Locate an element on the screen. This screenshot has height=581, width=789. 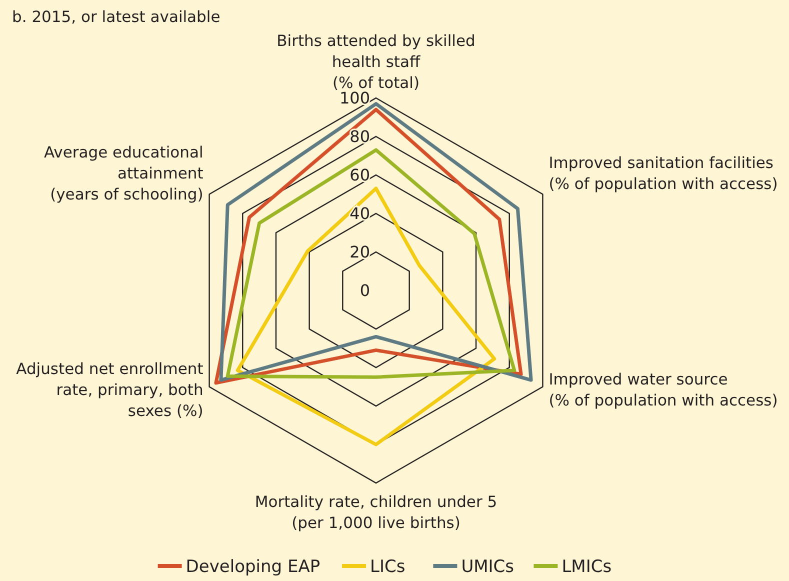
spoke-label: Mortality rate, children under 5 (per 1,000 live births) is located at coordinates (376, 512).